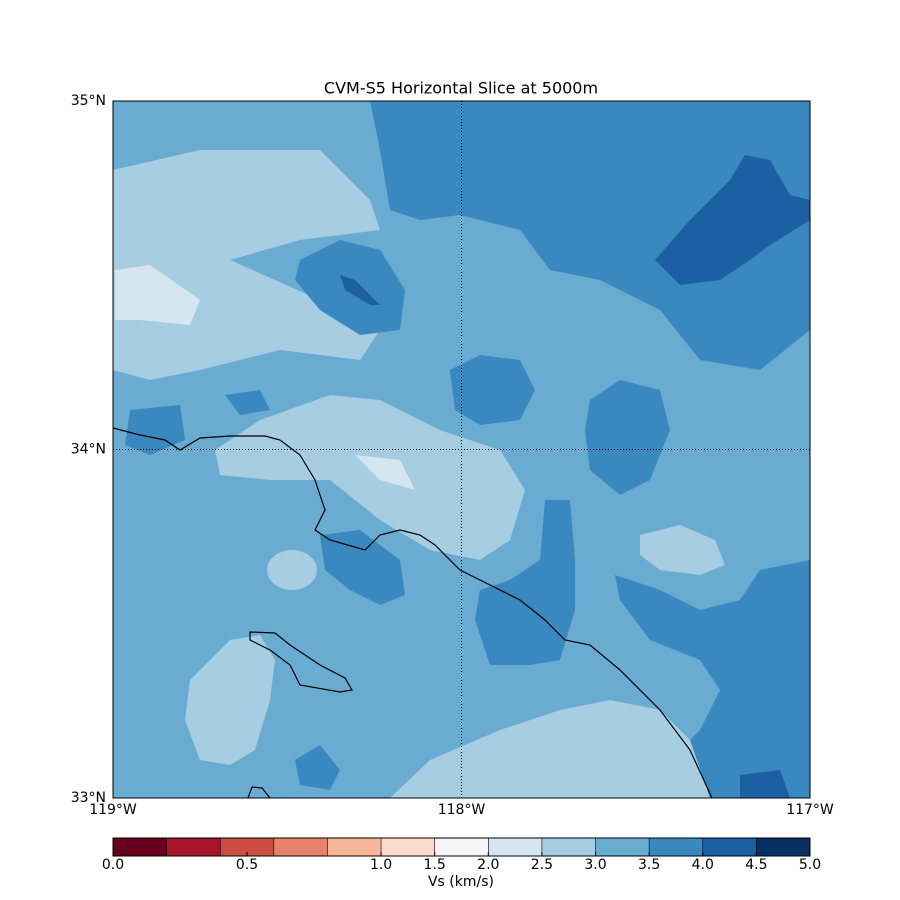 This screenshot has height=900, width=900. What do you see at coordinates (381, 865) in the screenshot?
I see `colorbar-tick-label: 1.0` at bounding box center [381, 865].